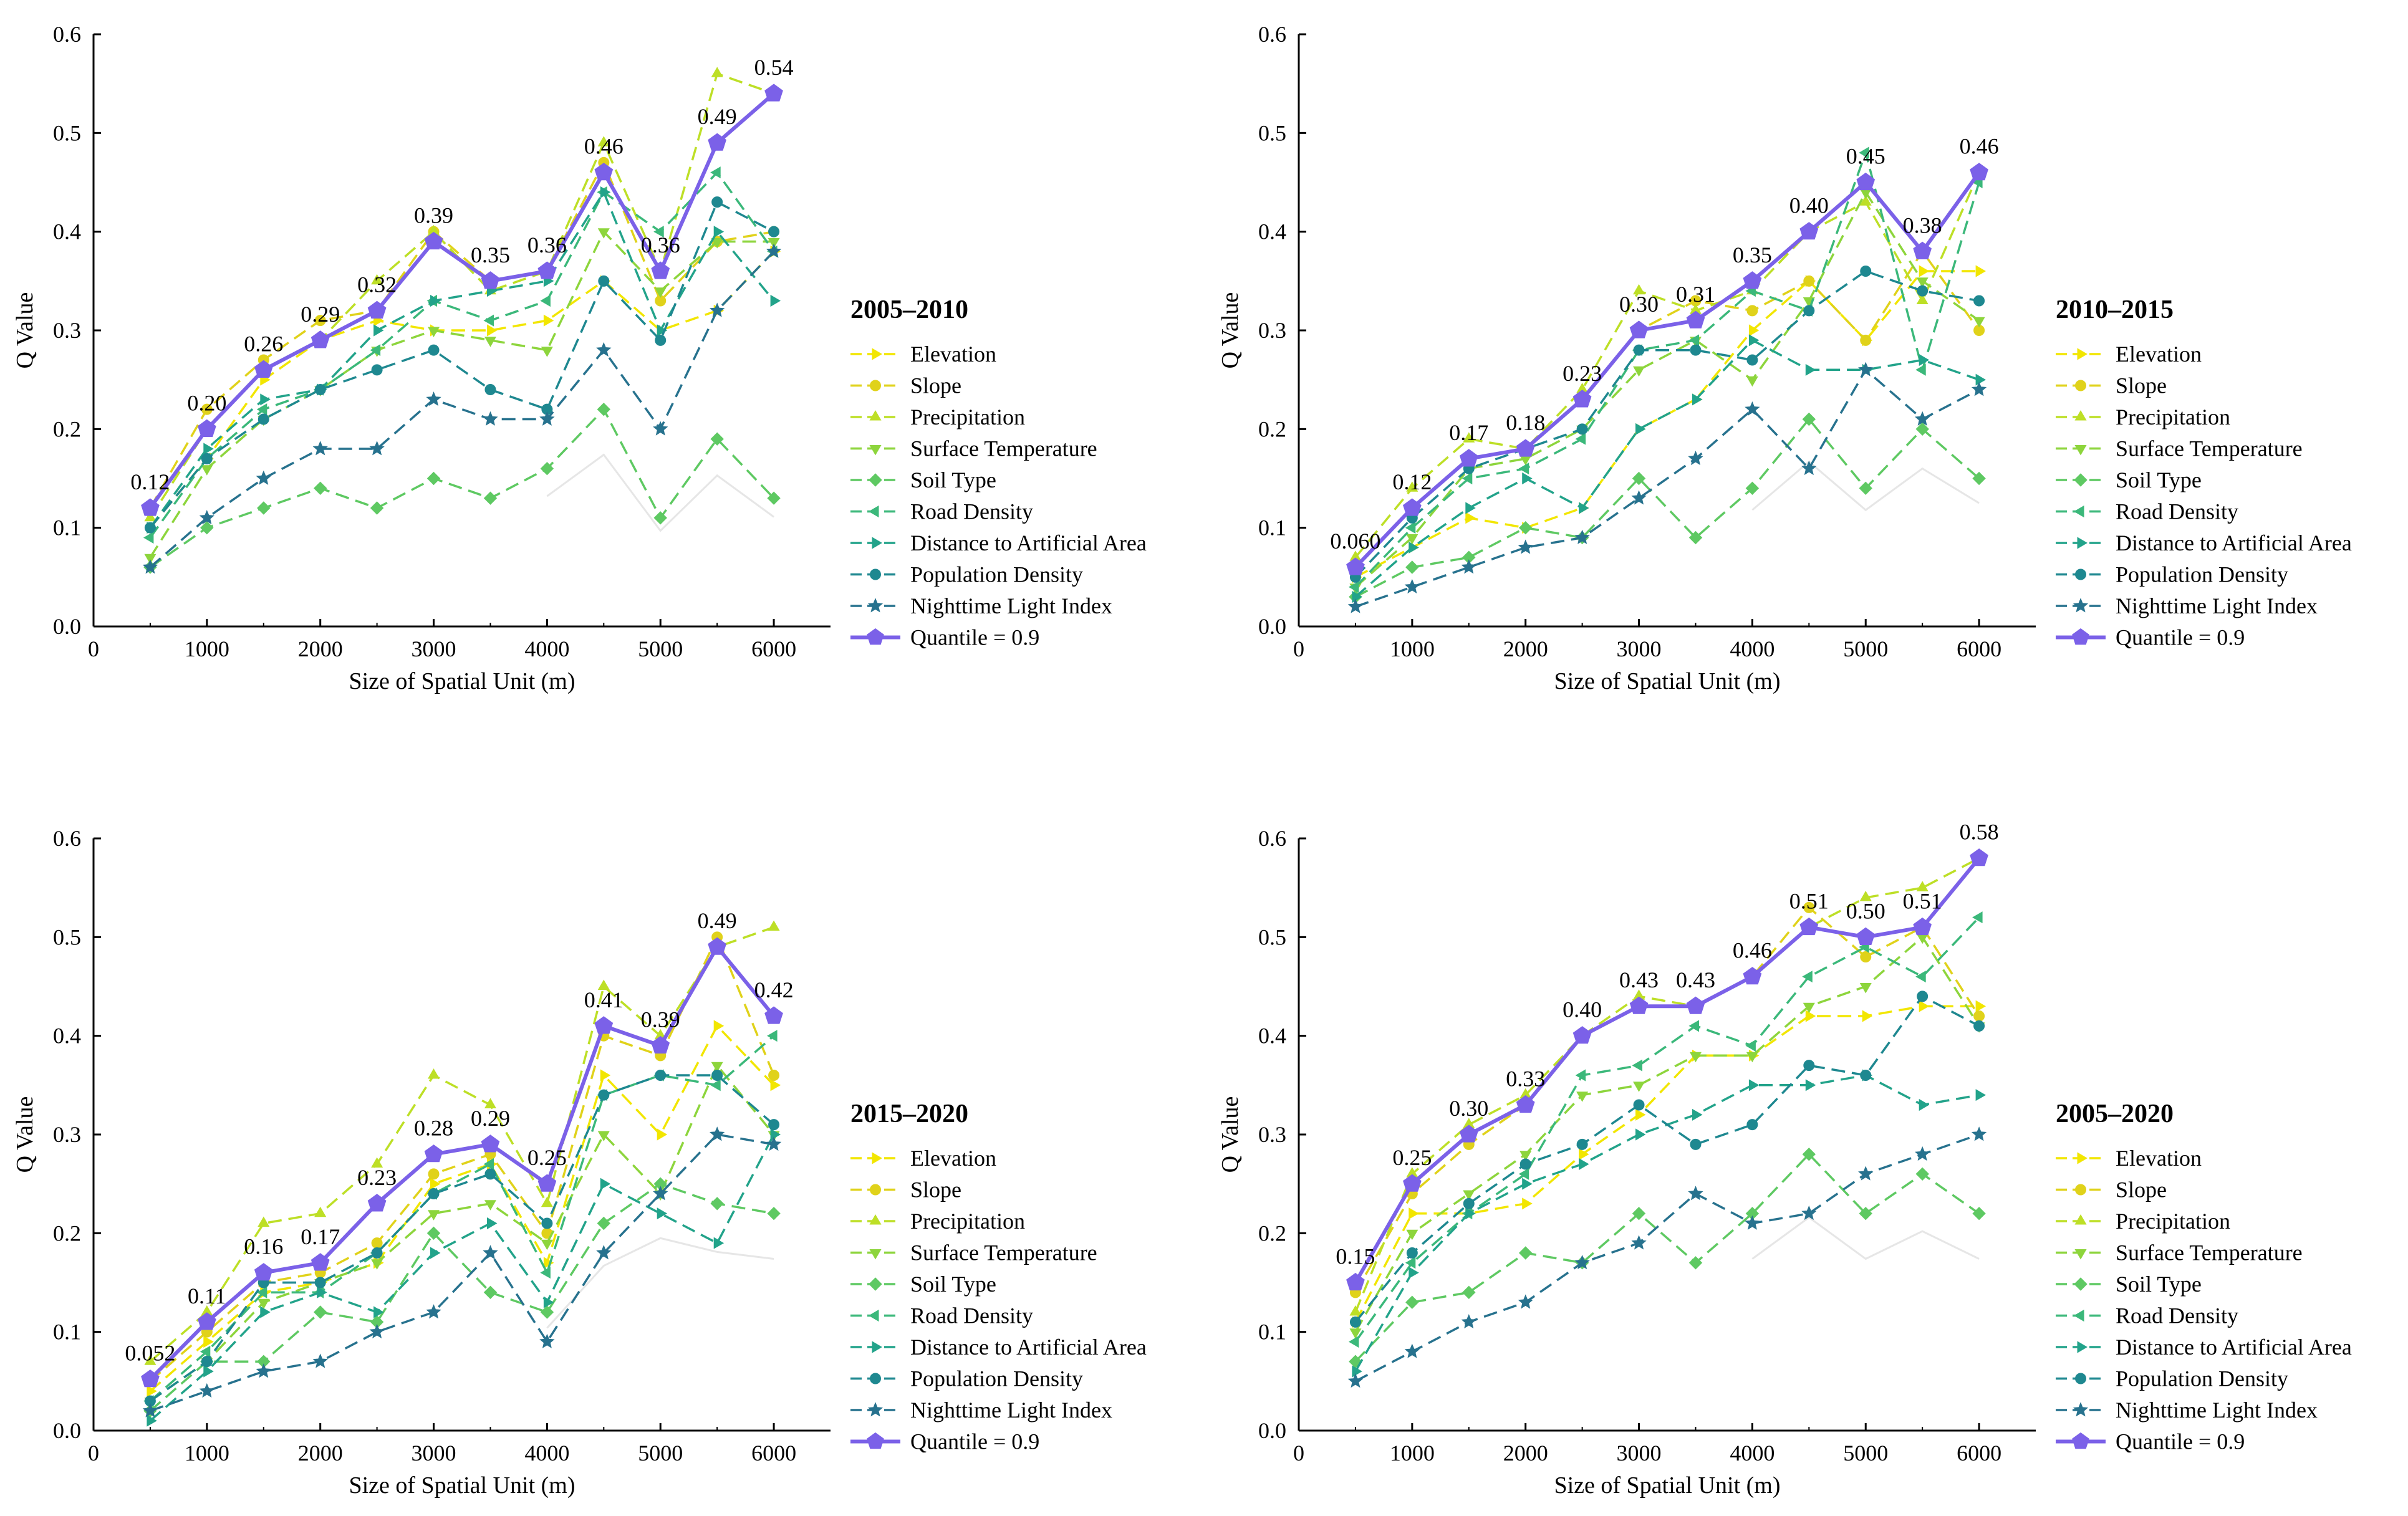 The height and width of the screenshot is (1516, 2408). Describe the element at coordinates (1667, 1159) in the screenshot. I see `series-population-density` at that location.